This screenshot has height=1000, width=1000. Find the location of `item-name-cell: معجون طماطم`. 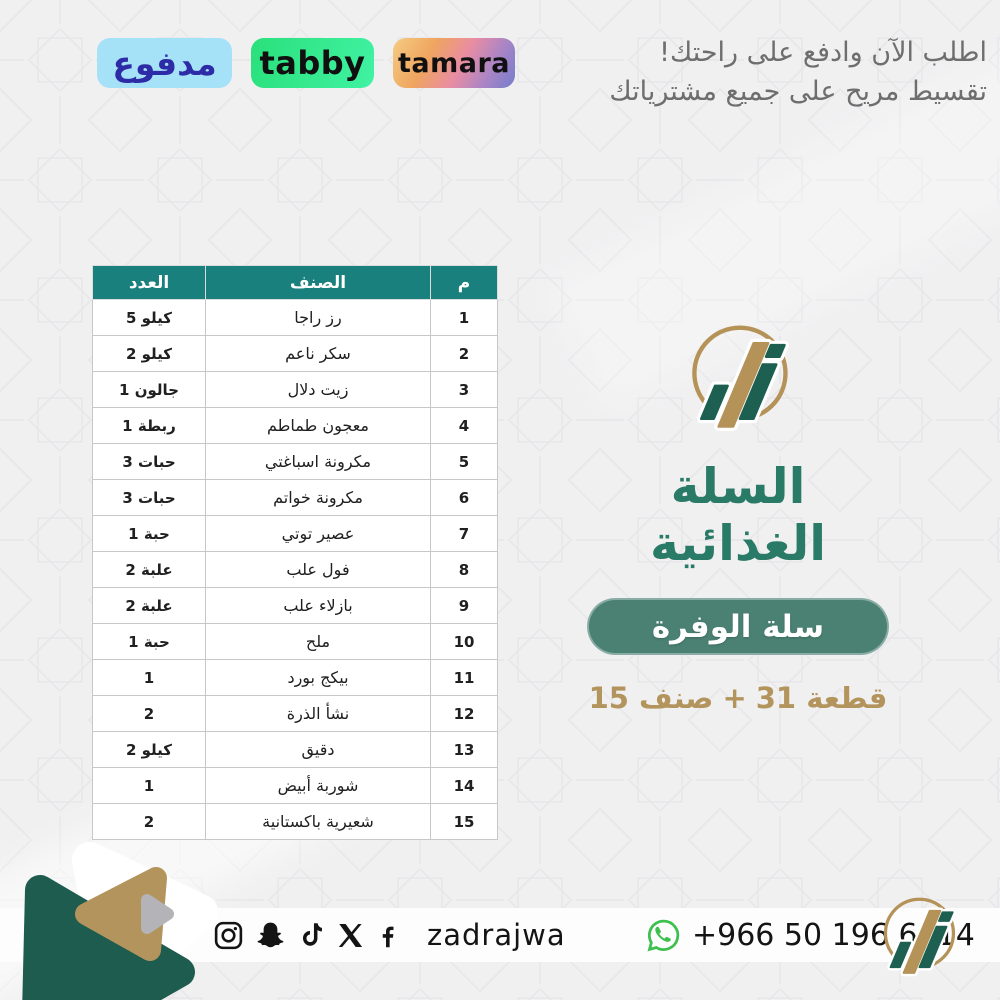

item-name-cell: معجون طماطم is located at coordinates (318, 425).